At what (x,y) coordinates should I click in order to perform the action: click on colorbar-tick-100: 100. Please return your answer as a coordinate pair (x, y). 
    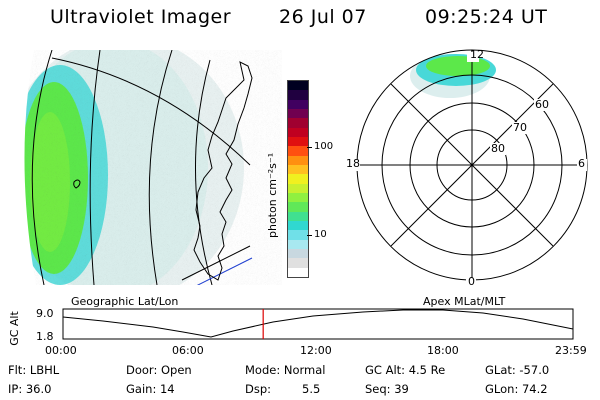
    Looking at the image, I should click on (324, 146).